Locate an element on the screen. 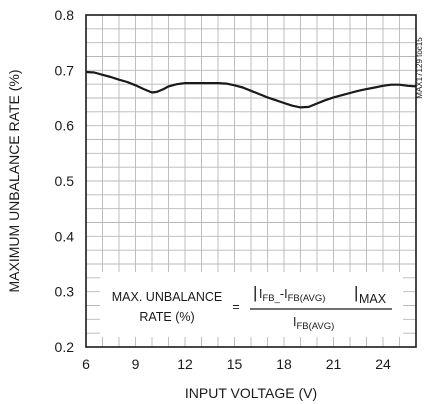 This screenshot has width=427, height=404. formula-abs-close: | is located at coordinates (356, 292).